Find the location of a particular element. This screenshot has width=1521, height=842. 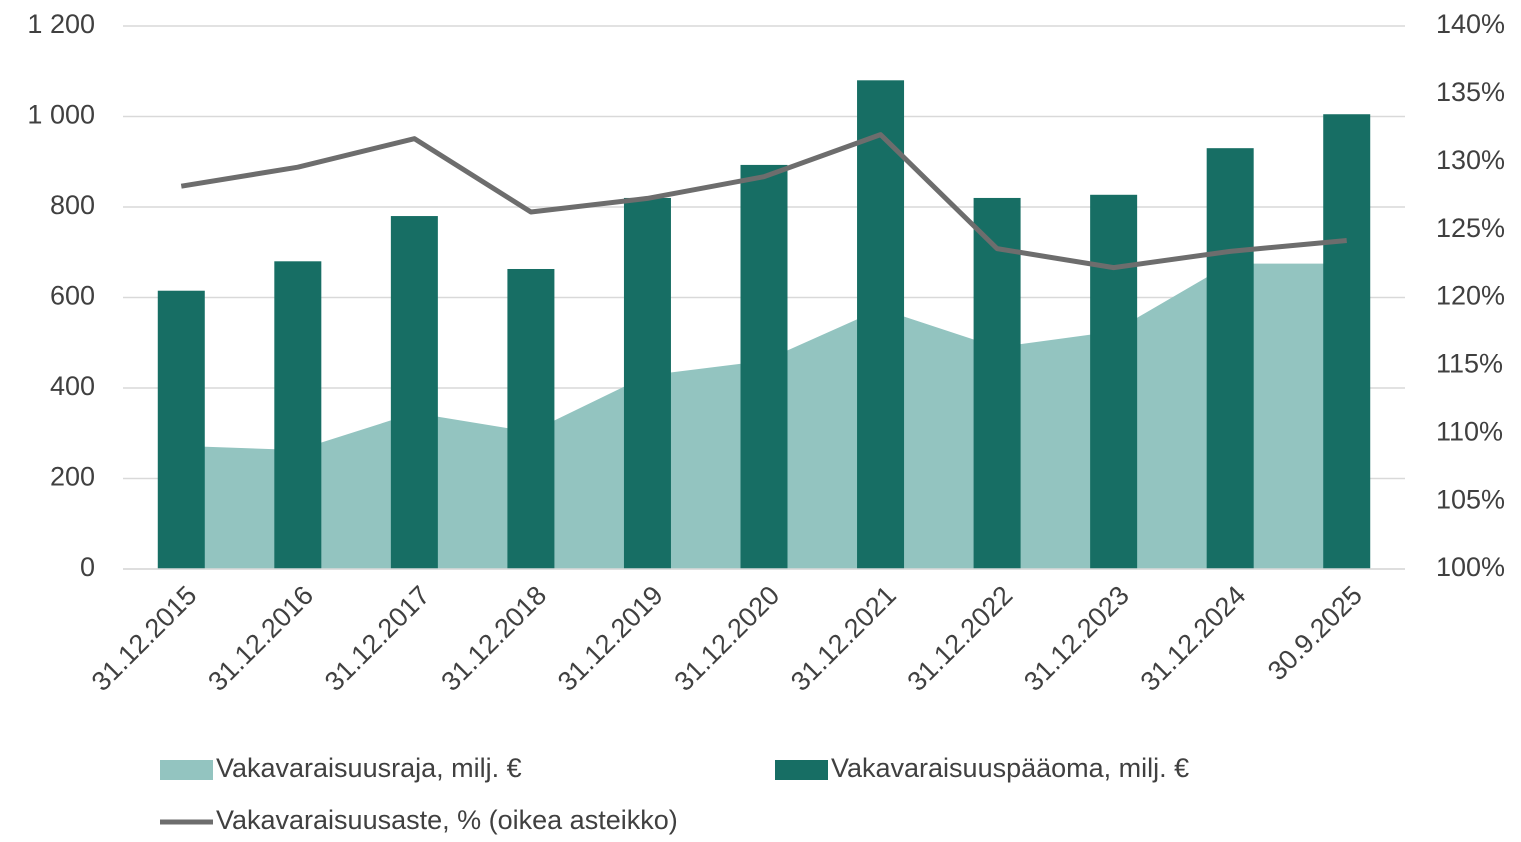

x-tick-label: 31.12.2016 is located at coordinates (260, 638).